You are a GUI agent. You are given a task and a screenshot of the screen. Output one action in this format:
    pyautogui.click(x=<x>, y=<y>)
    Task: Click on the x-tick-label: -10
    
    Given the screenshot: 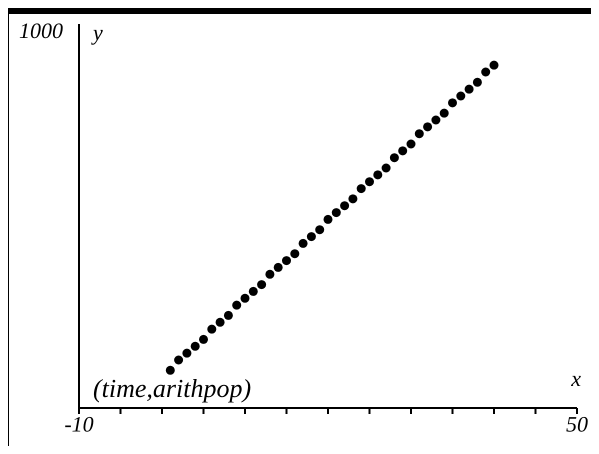 What is the action you would take?
    pyautogui.click(x=79, y=424)
    